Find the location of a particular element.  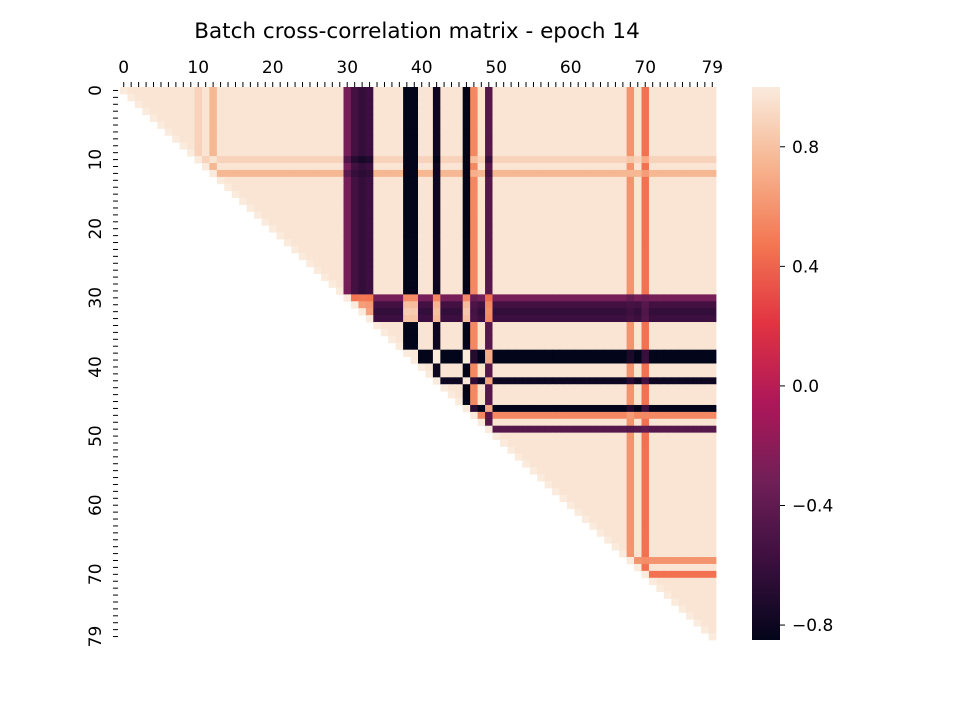

y-tick-label: 60 is located at coordinates (96, 505).